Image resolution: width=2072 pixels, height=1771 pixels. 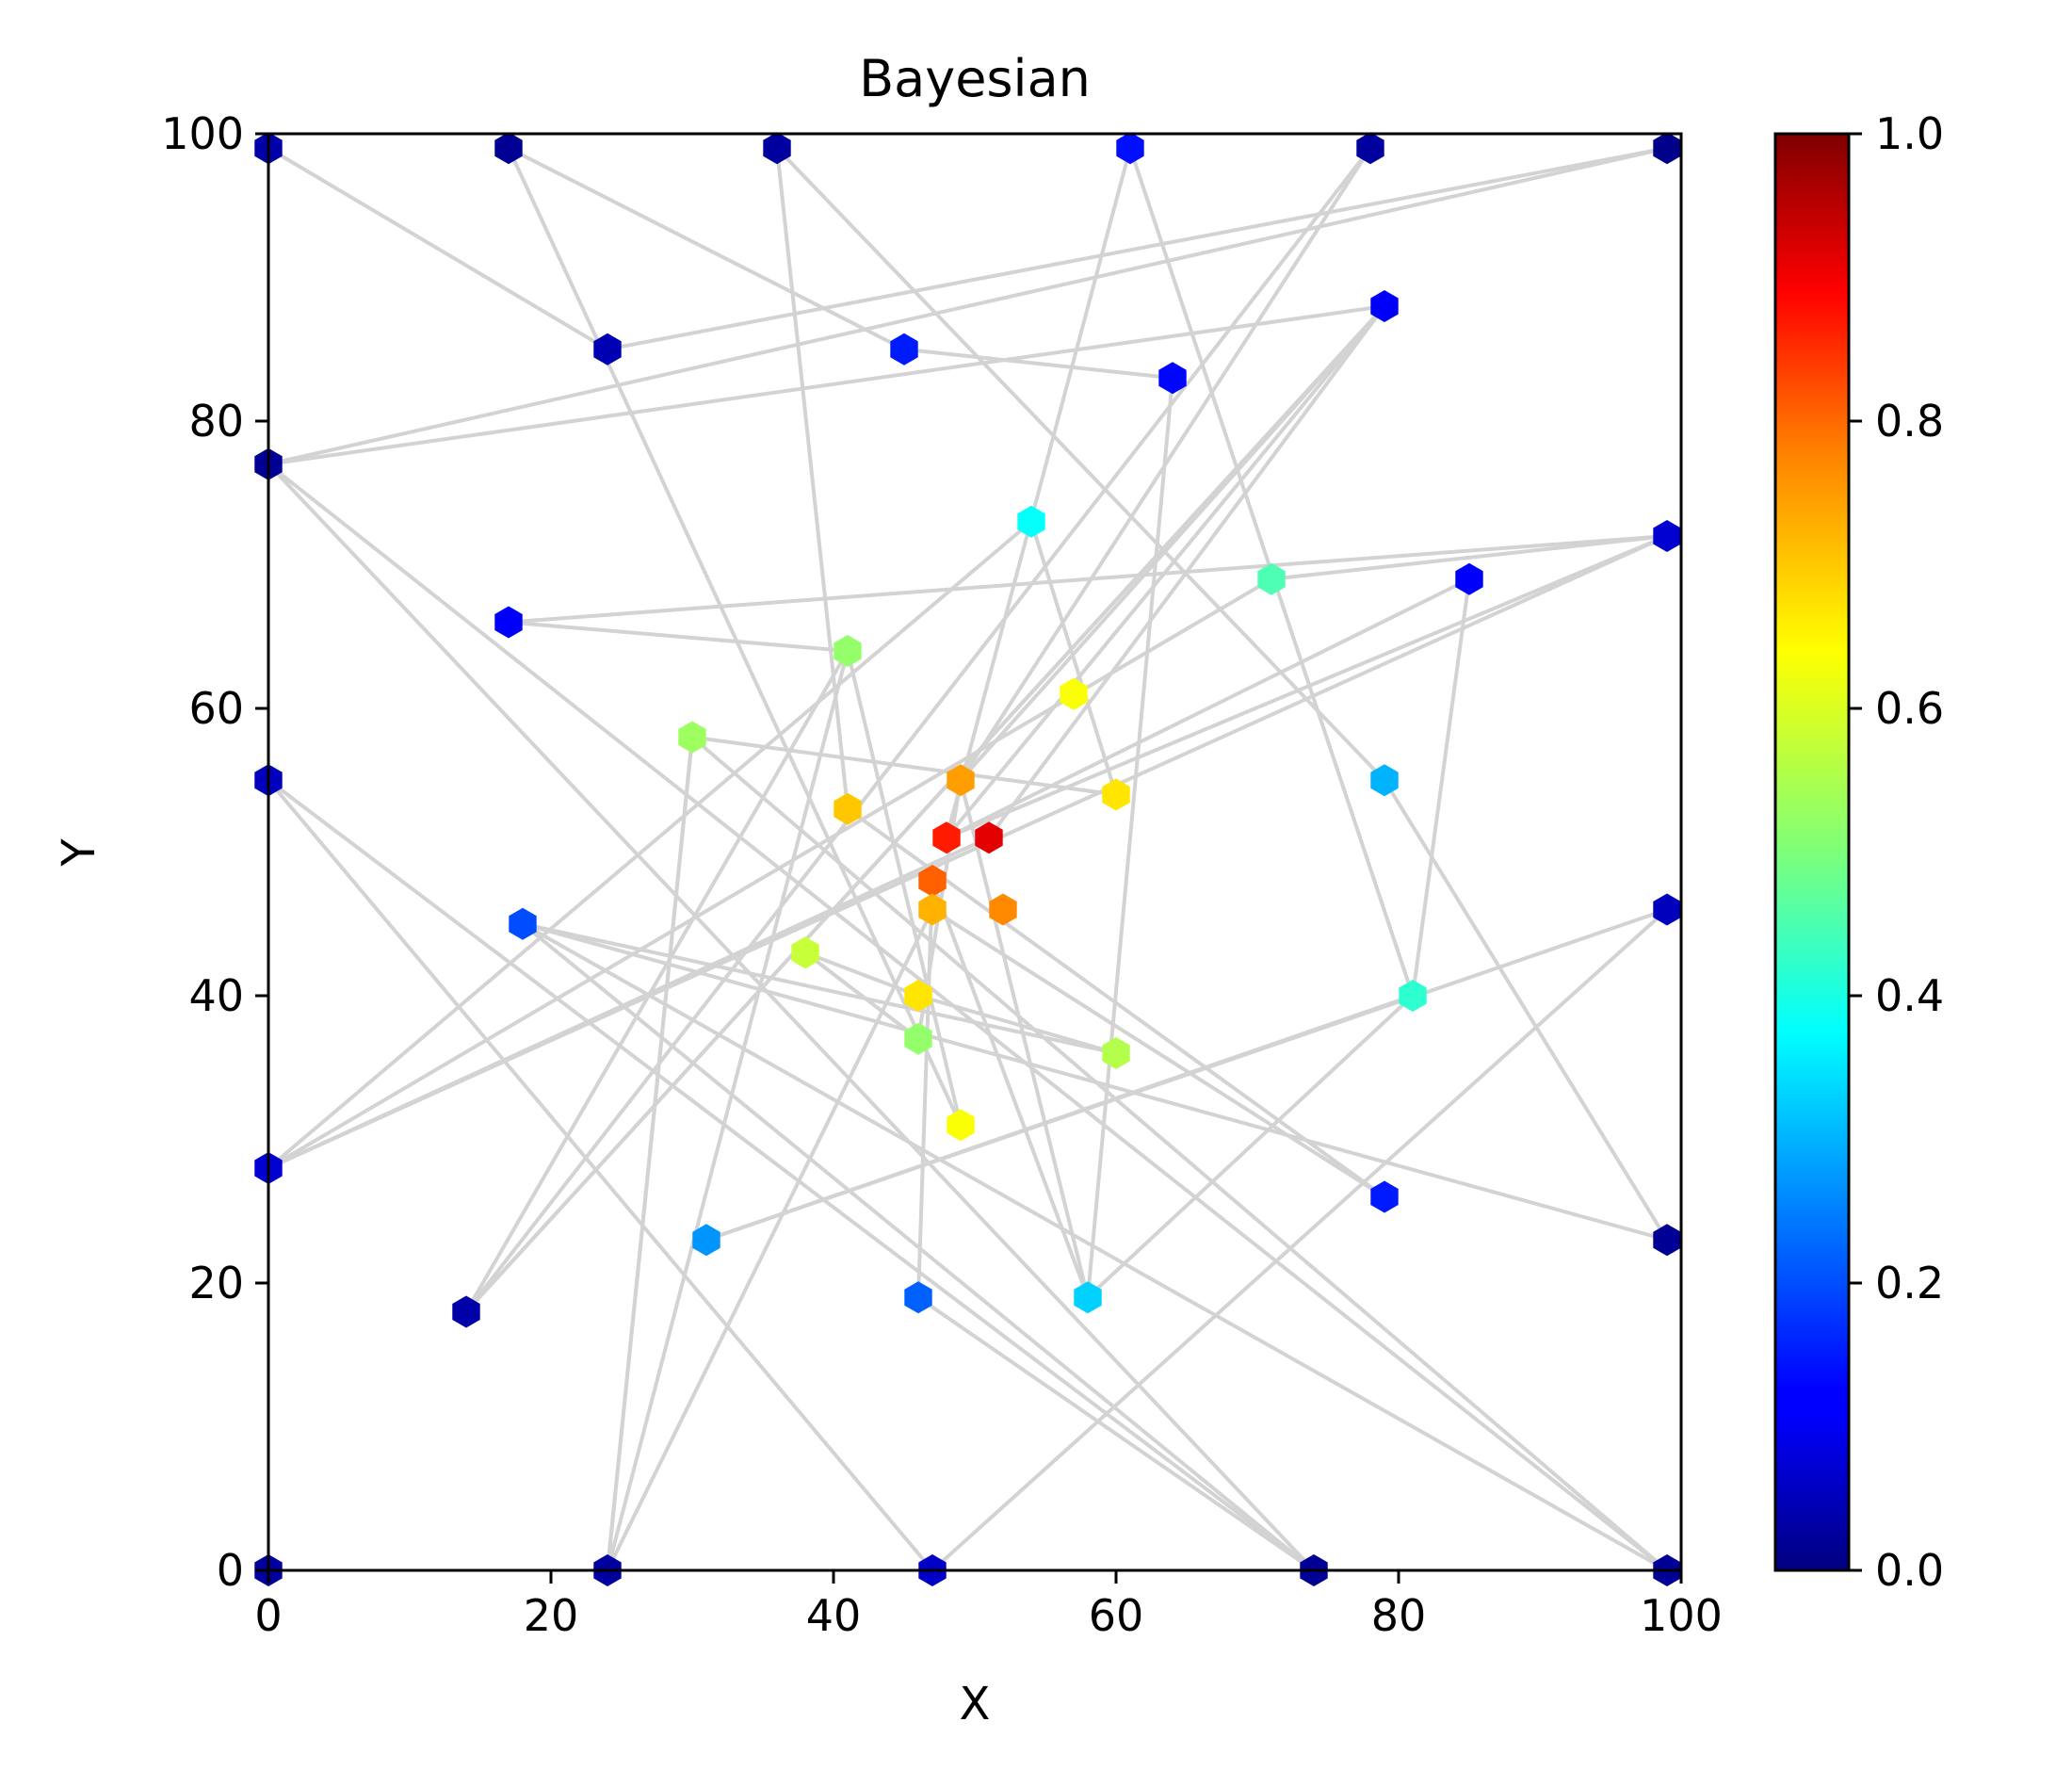 What do you see at coordinates (551, 1615) in the screenshot?
I see `x-tick-label: 20` at bounding box center [551, 1615].